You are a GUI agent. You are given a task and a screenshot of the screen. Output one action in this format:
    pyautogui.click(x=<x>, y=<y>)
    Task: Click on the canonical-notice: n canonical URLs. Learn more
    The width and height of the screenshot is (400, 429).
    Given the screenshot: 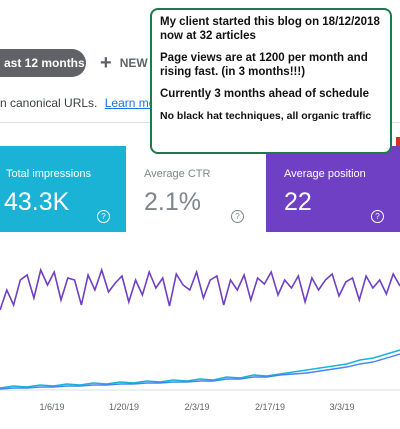 What is the action you would take?
    pyautogui.click(x=83, y=103)
    